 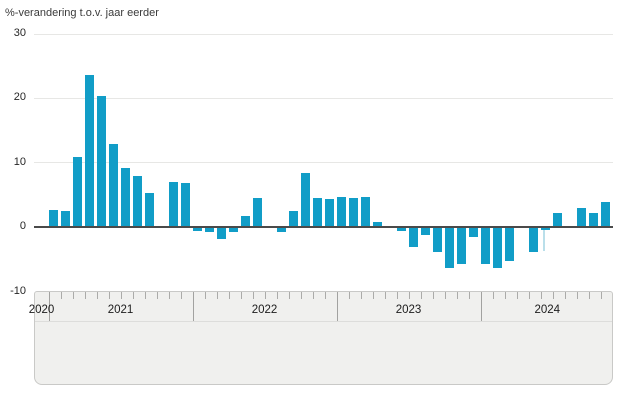 What do you see at coordinates (547, 310) in the screenshot?
I see `year-label-2024: 2024` at bounding box center [547, 310].